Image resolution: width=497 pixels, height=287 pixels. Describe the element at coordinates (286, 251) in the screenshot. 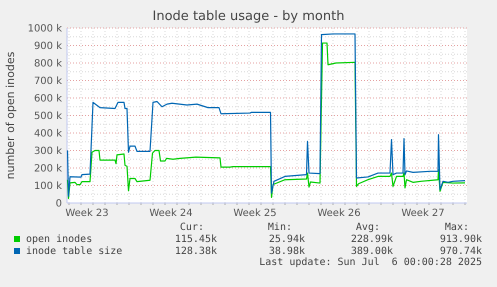

I see `text: 38.98k` at that location.